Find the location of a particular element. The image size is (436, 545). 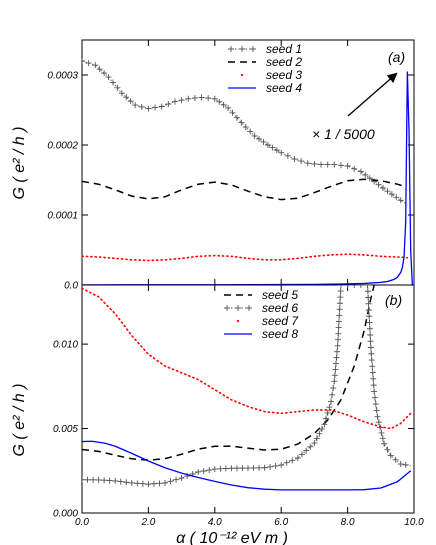

panel-a-label: (a) is located at coordinates (396, 57).